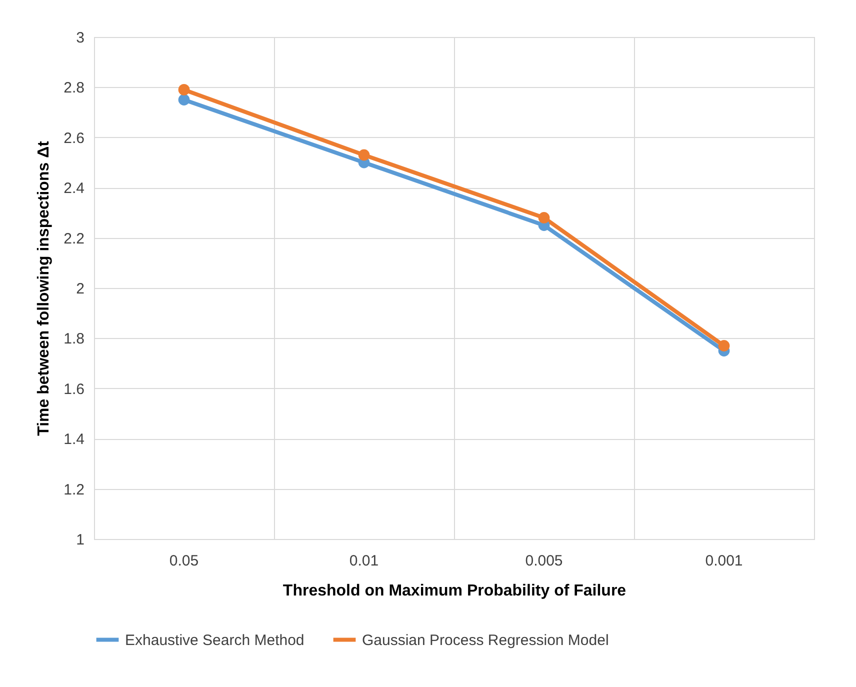 The width and height of the screenshot is (856, 687). Describe the element at coordinates (364, 561) in the screenshot. I see `x-tick-label: 0.01` at that location.